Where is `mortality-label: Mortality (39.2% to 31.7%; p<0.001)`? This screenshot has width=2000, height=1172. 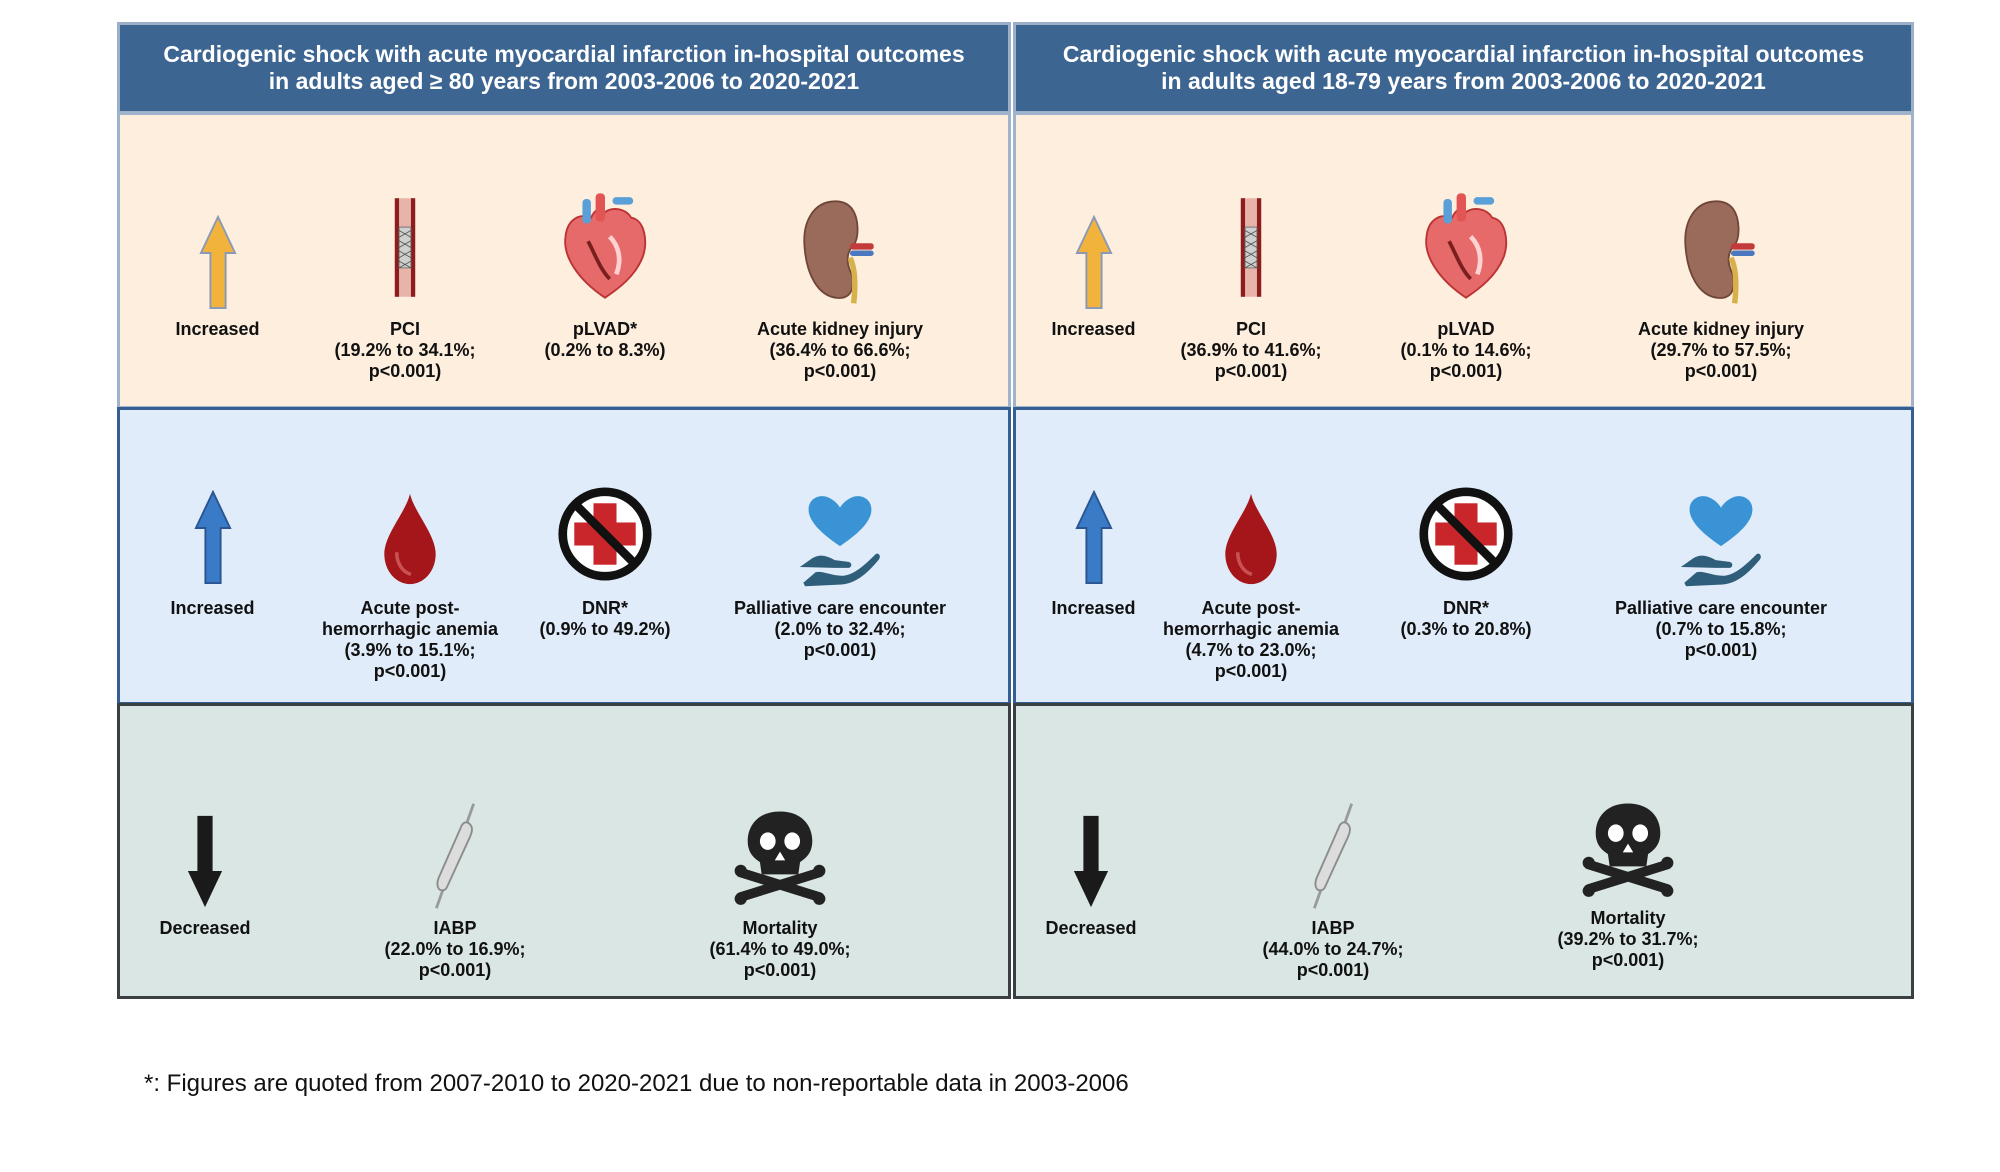 mortality-label: Mortality (39.2% to 31.7%; p<0.001) is located at coordinates (1628, 939).